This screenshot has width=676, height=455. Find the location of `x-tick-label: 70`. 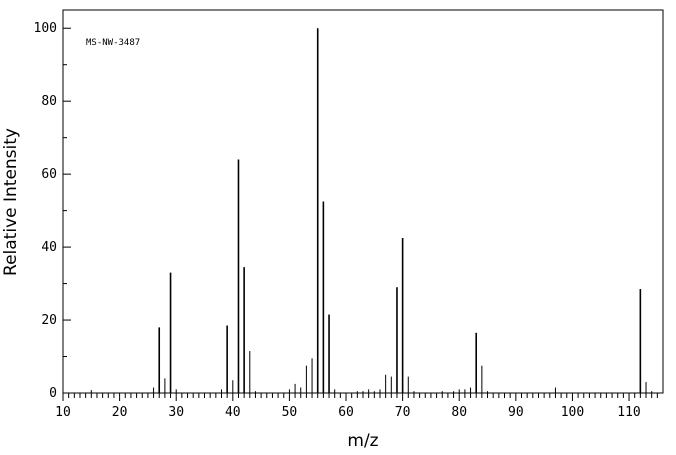

x-tick-label: 70 is located at coordinates (403, 412).